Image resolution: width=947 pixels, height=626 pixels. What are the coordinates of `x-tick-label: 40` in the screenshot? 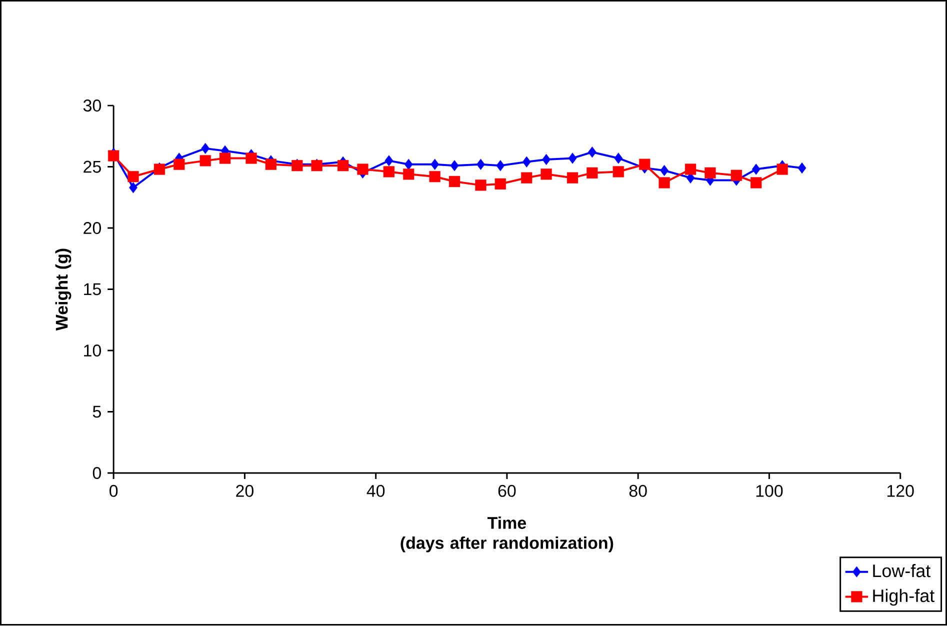 It's located at (375, 491).